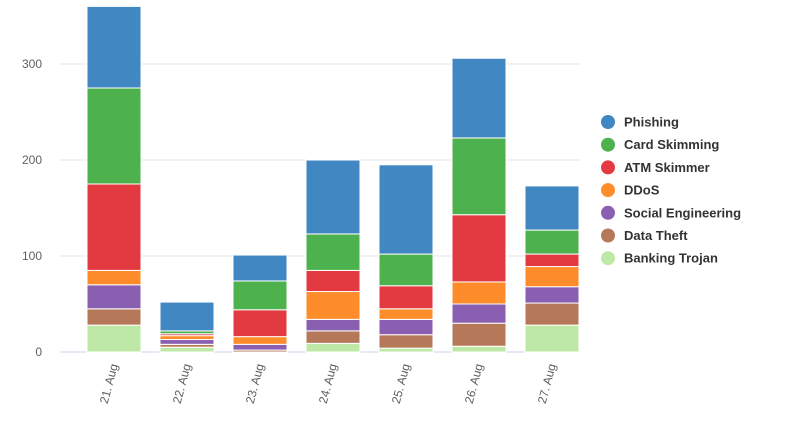 This screenshot has height=443, width=800. I want to click on legend-label: Phishing, so click(651, 122).